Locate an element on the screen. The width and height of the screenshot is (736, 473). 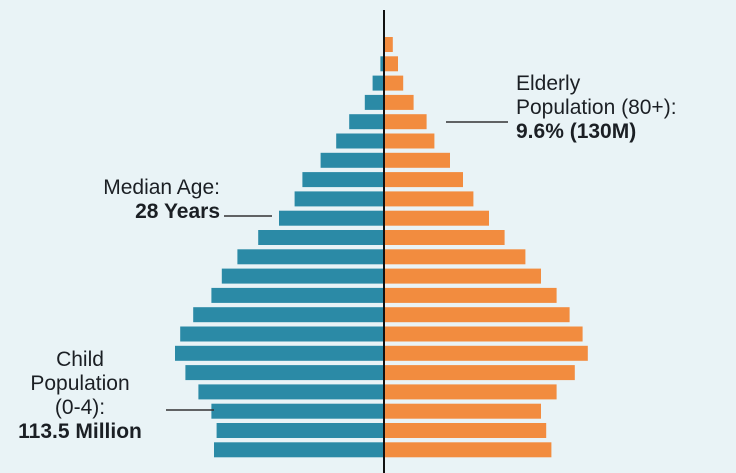
child-label-line2: Population is located at coordinates (80, 383).